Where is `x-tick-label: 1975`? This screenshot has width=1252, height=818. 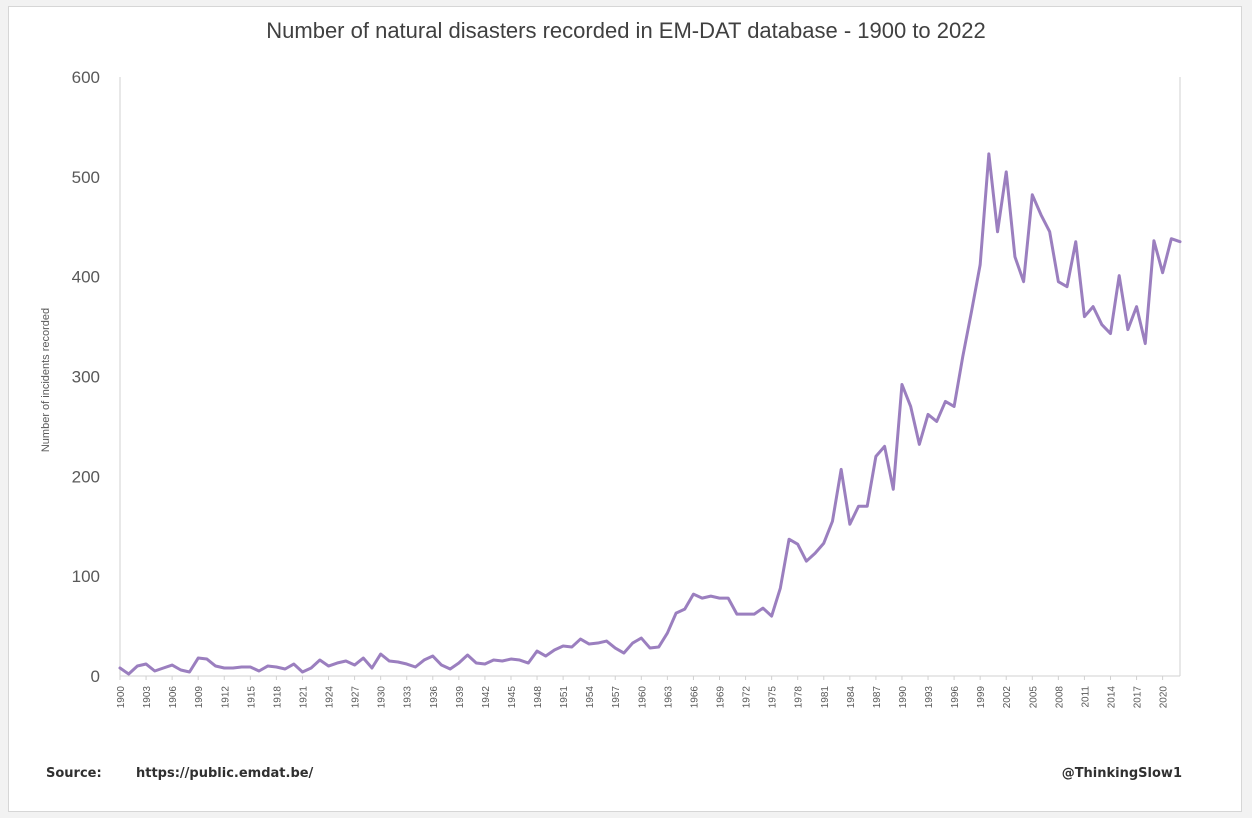
x-tick-label: 1975 is located at coordinates (773, 697).